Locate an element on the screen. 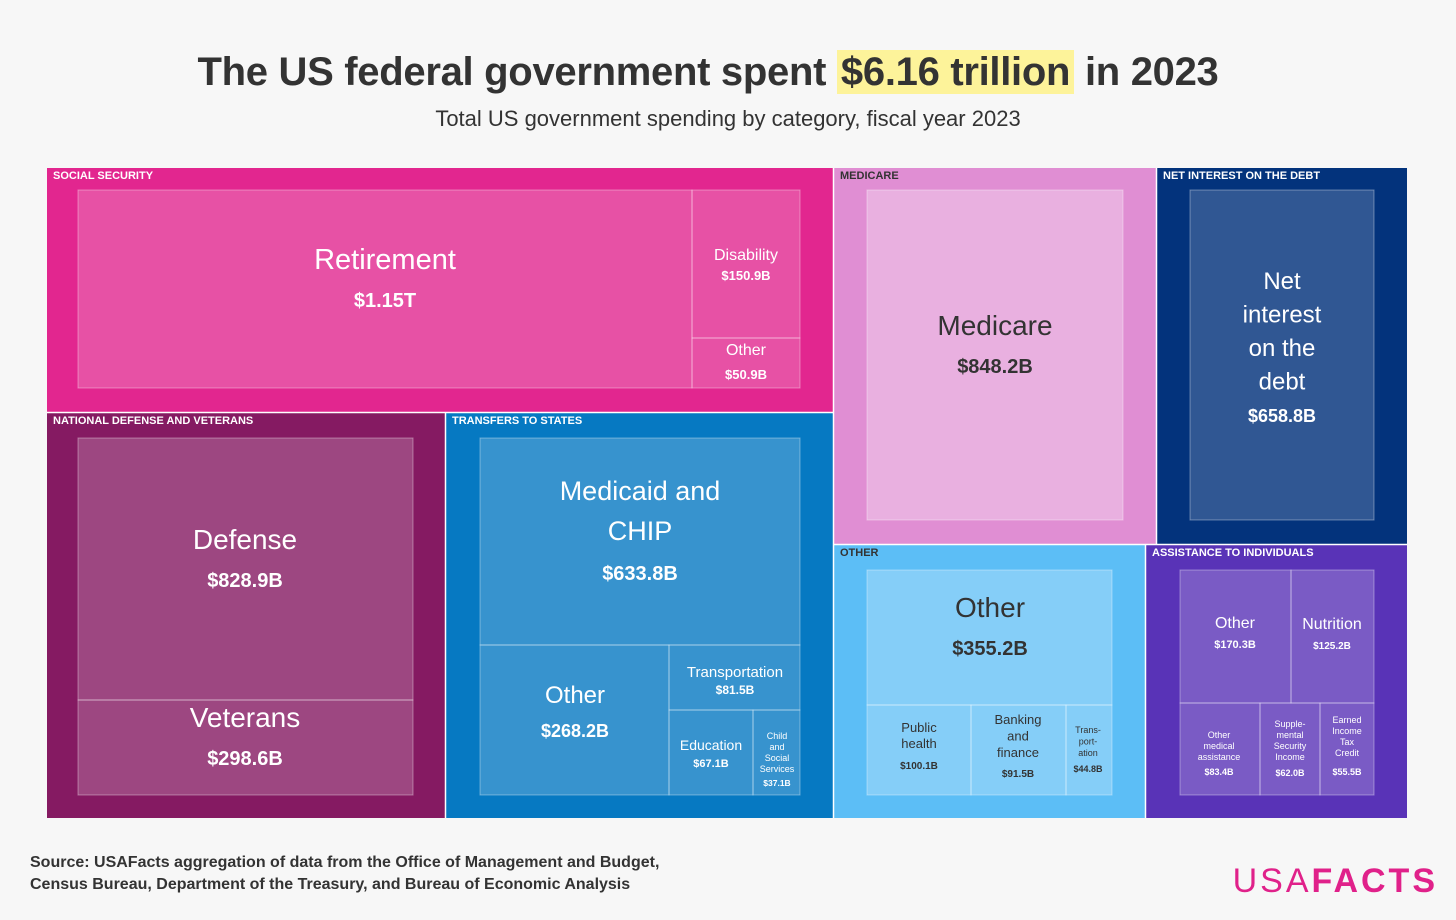 This screenshot has width=1456, height=920. group-label-national-defense-and-veterans: NATIONAL DEFENSE AND VETERANS is located at coordinates (153, 421).